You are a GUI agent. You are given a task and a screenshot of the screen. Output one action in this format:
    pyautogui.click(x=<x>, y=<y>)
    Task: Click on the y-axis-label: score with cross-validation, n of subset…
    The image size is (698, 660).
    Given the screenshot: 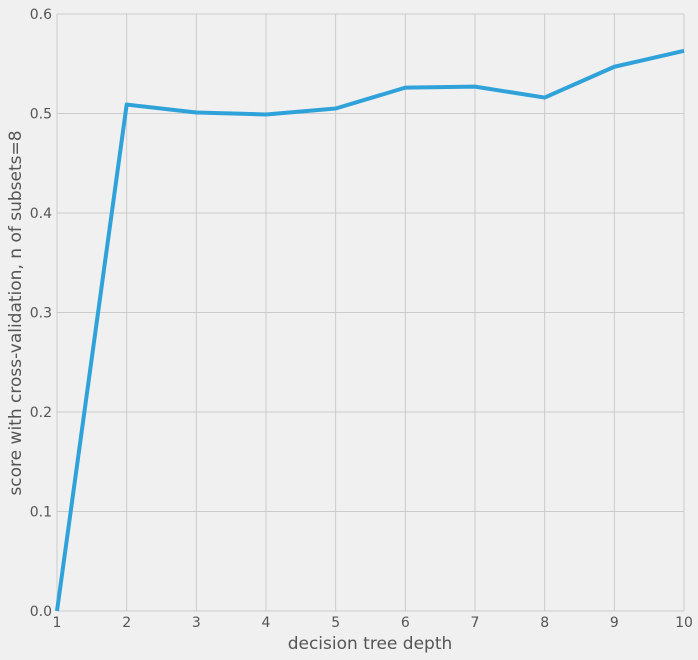 What is the action you would take?
    pyautogui.click(x=16, y=312)
    